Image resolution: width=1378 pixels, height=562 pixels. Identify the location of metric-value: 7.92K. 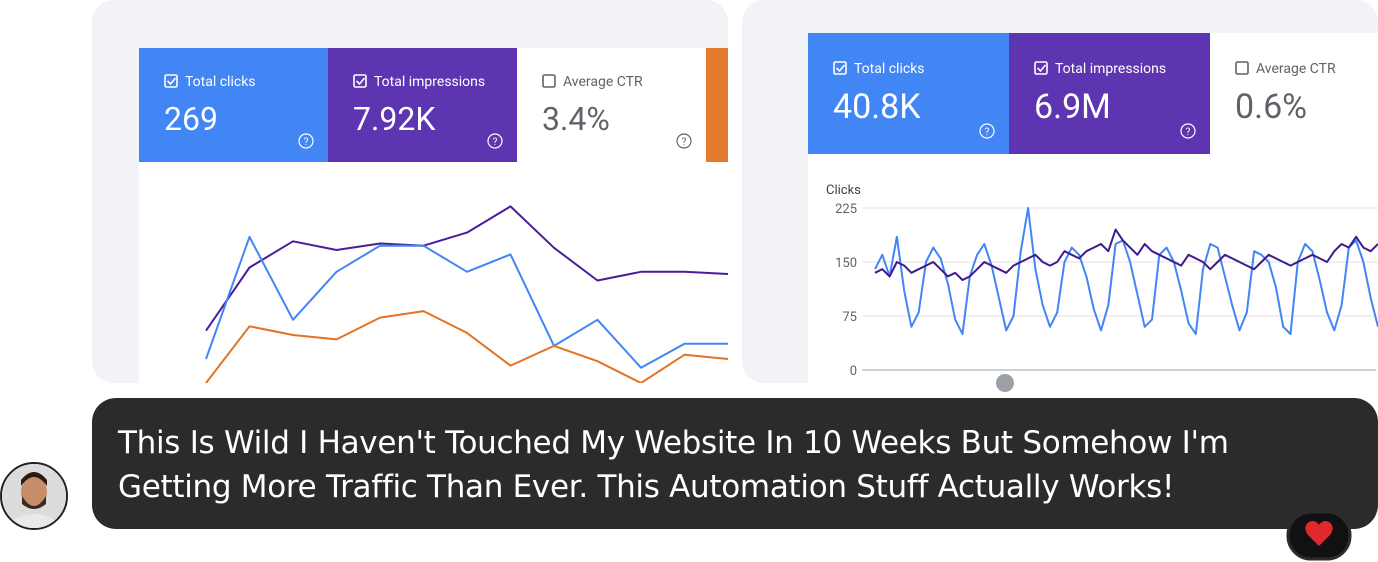
(394, 119).